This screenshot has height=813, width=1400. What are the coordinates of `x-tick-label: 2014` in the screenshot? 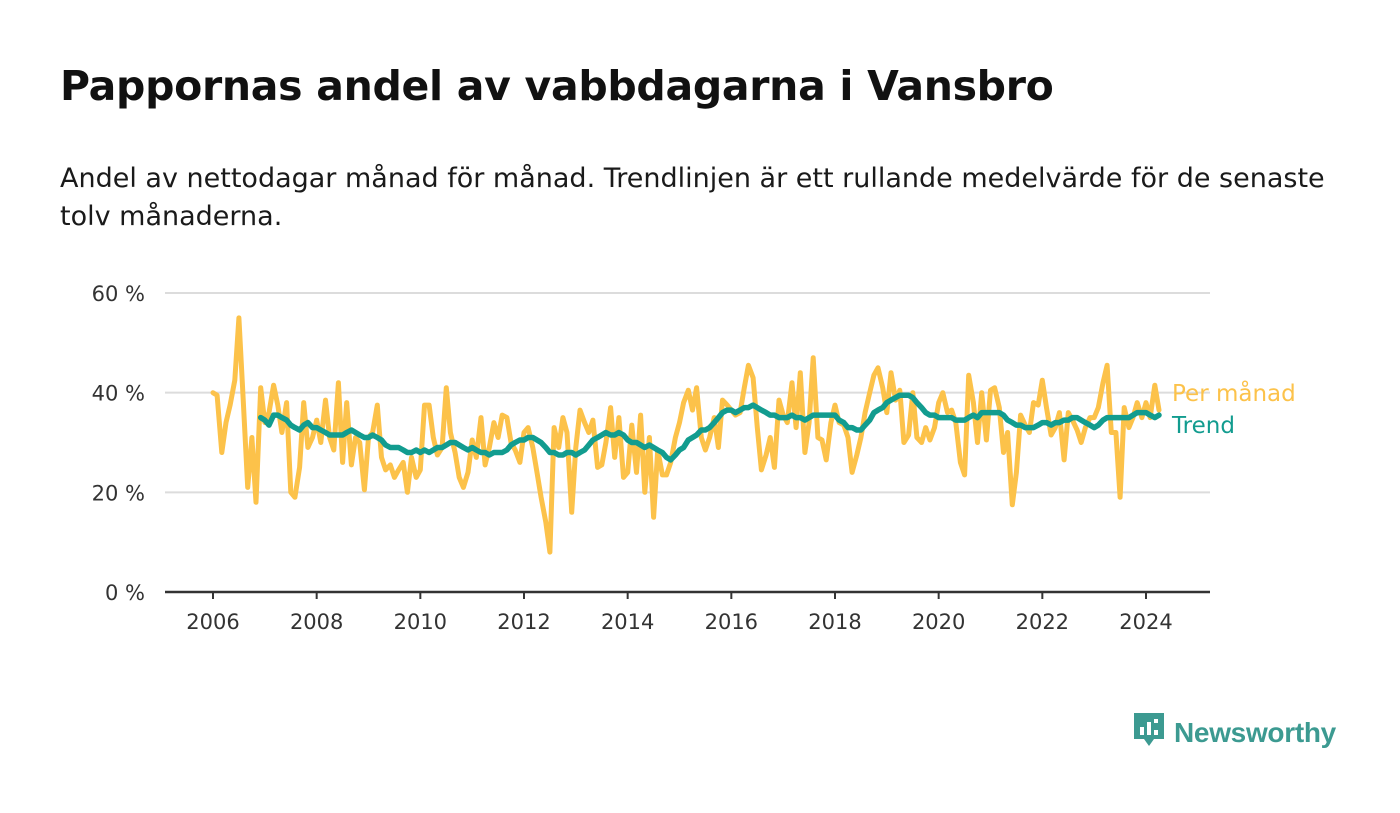 It's located at (627, 622).